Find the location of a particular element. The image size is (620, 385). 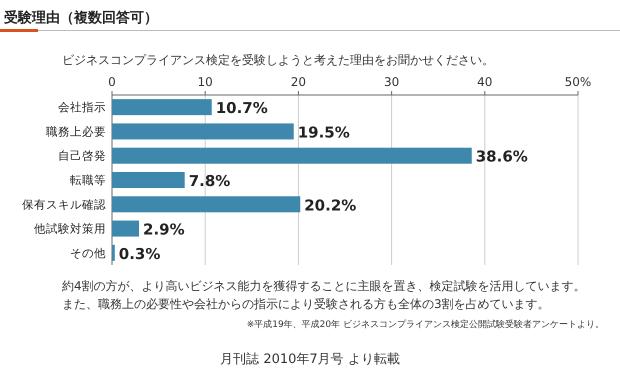

x-tick-label: 0 is located at coordinates (112, 82).